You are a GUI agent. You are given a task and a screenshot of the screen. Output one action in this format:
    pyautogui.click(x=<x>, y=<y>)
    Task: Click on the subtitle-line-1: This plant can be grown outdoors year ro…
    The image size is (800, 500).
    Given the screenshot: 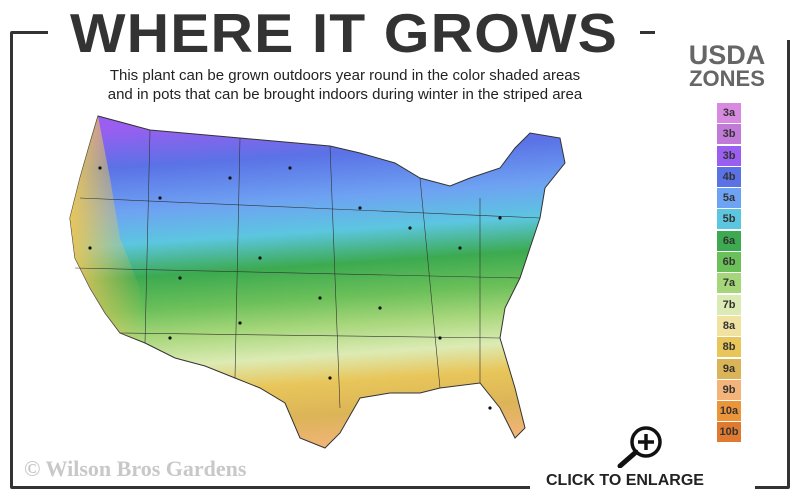 What is the action you would take?
    pyautogui.click(x=345, y=75)
    